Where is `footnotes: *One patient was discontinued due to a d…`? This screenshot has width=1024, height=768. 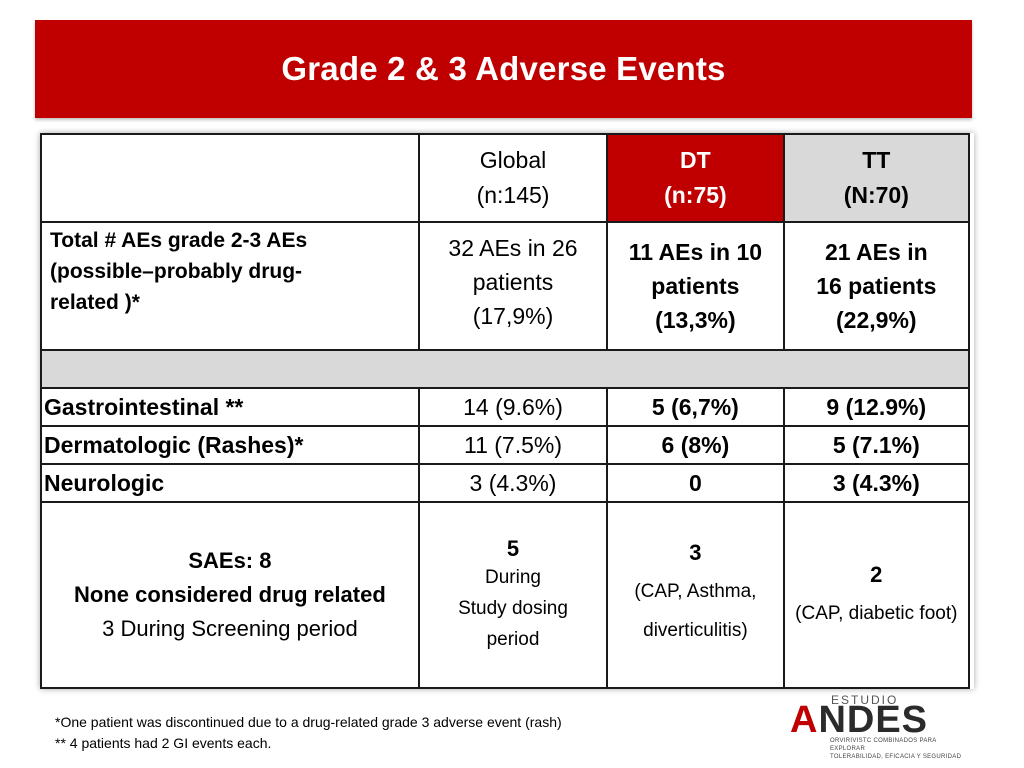 footnotes: *One patient was discontinued due to a d… is located at coordinates (308, 733).